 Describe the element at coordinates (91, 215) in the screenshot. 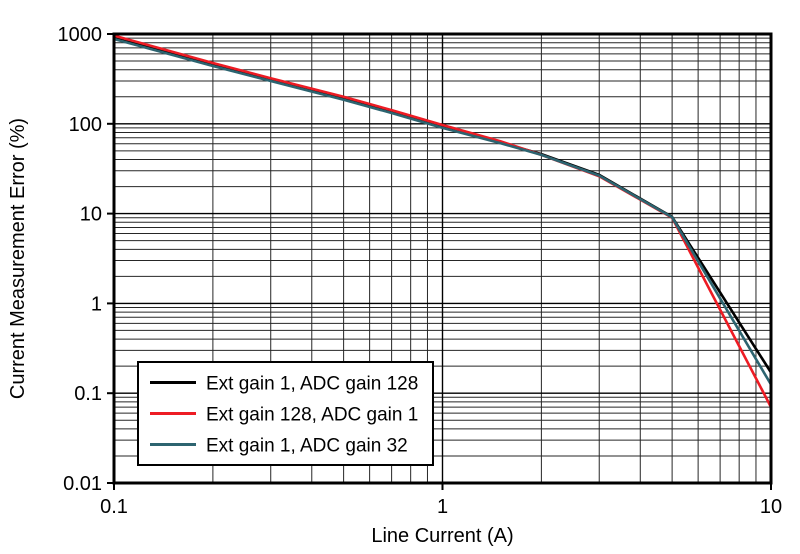

I see `y-tick-label: 10` at that location.